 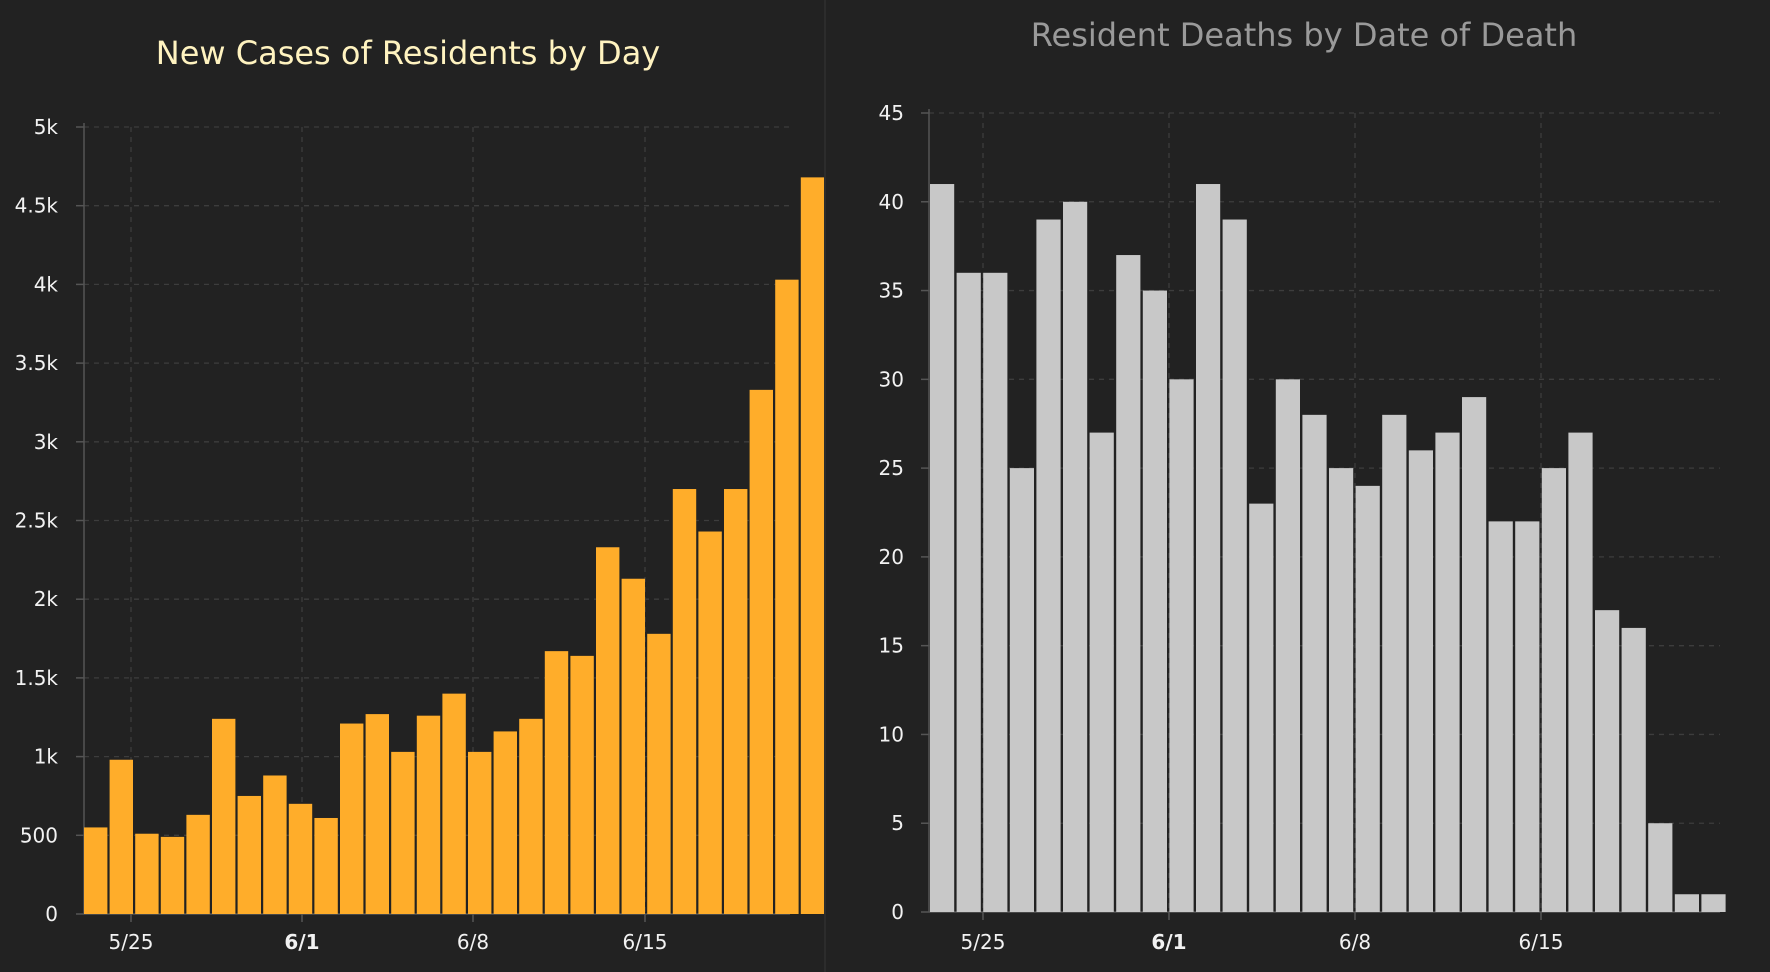 What do you see at coordinates (1355, 942) in the screenshot?
I see `deaths-xtick-label: 6/8` at bounding box center [1355, 942].